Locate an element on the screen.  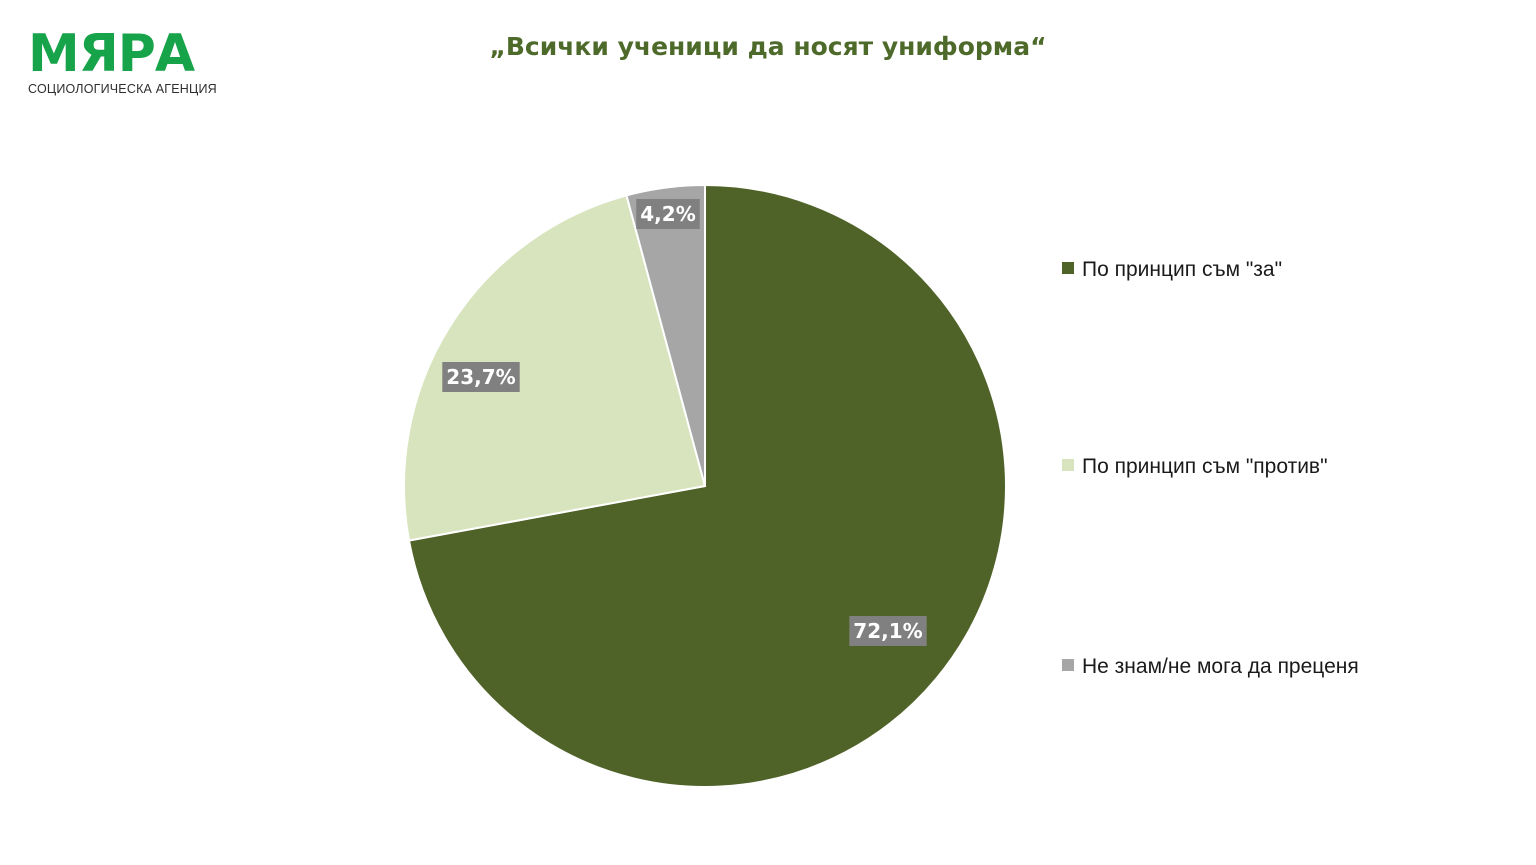
legend-label-1: По принцип съм "за" is located at coordinates (1182, 269).